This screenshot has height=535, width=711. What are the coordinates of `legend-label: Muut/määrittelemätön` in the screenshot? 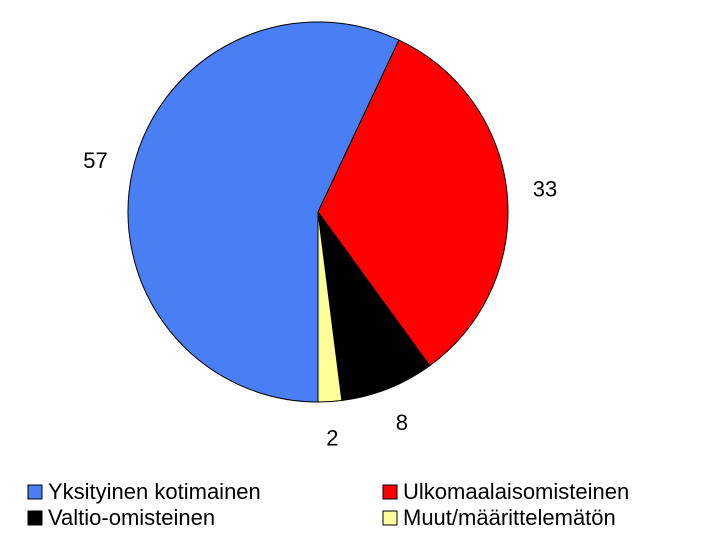 It's located at (509, 517).